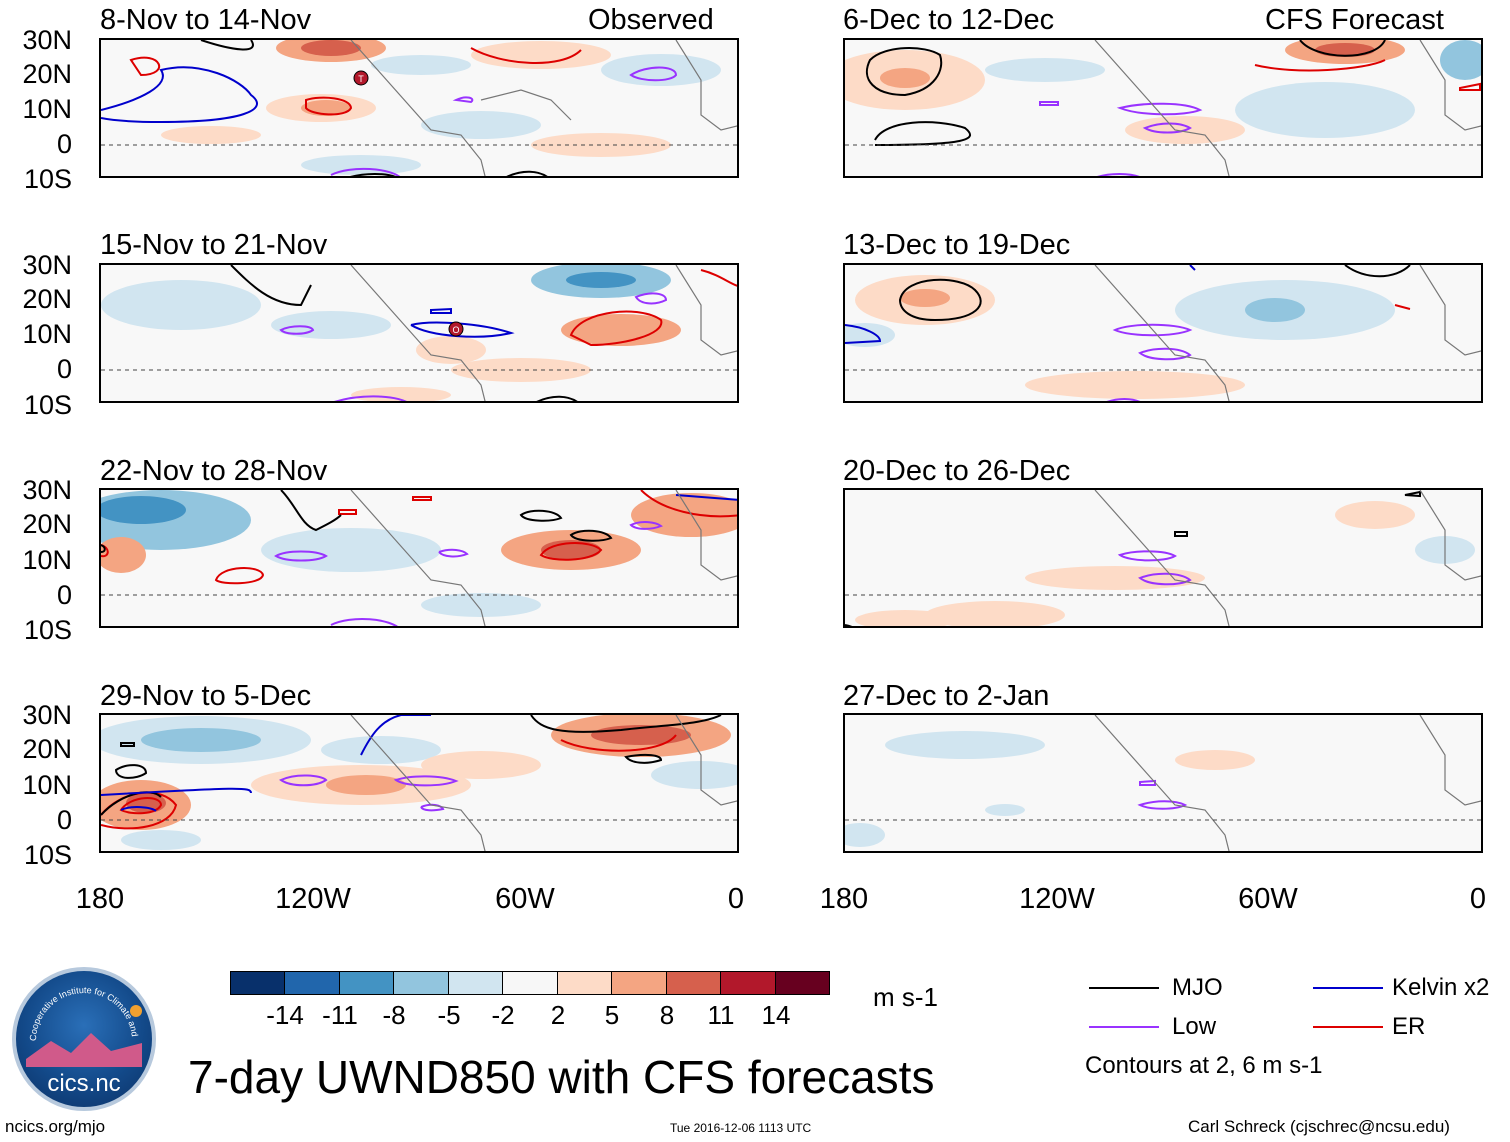 The height and width of the screenshot is (1142, 1510). Describe the element at coordinates (1348, 988) in the screenshot. I see `legend-line-kelvin` at that location.